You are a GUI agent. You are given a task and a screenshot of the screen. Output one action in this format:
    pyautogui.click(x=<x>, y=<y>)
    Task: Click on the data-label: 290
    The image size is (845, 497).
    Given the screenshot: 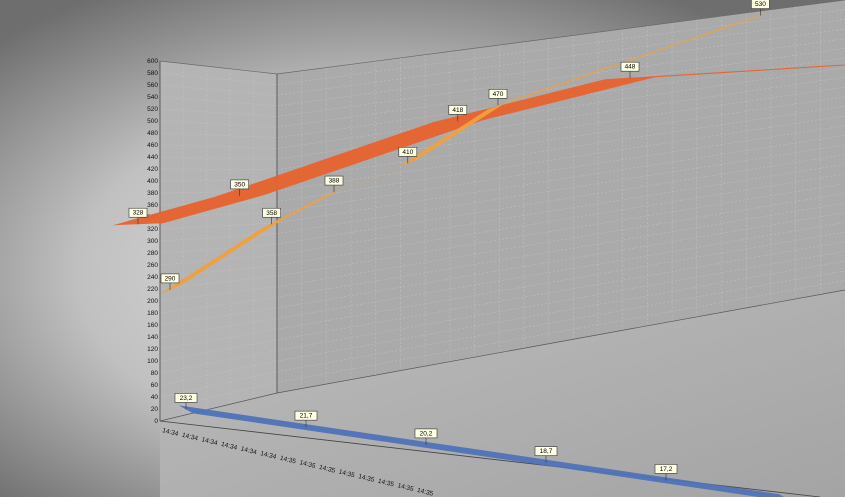 What is the action you would take?
    pyautogui.click(x=170, y=278)
    